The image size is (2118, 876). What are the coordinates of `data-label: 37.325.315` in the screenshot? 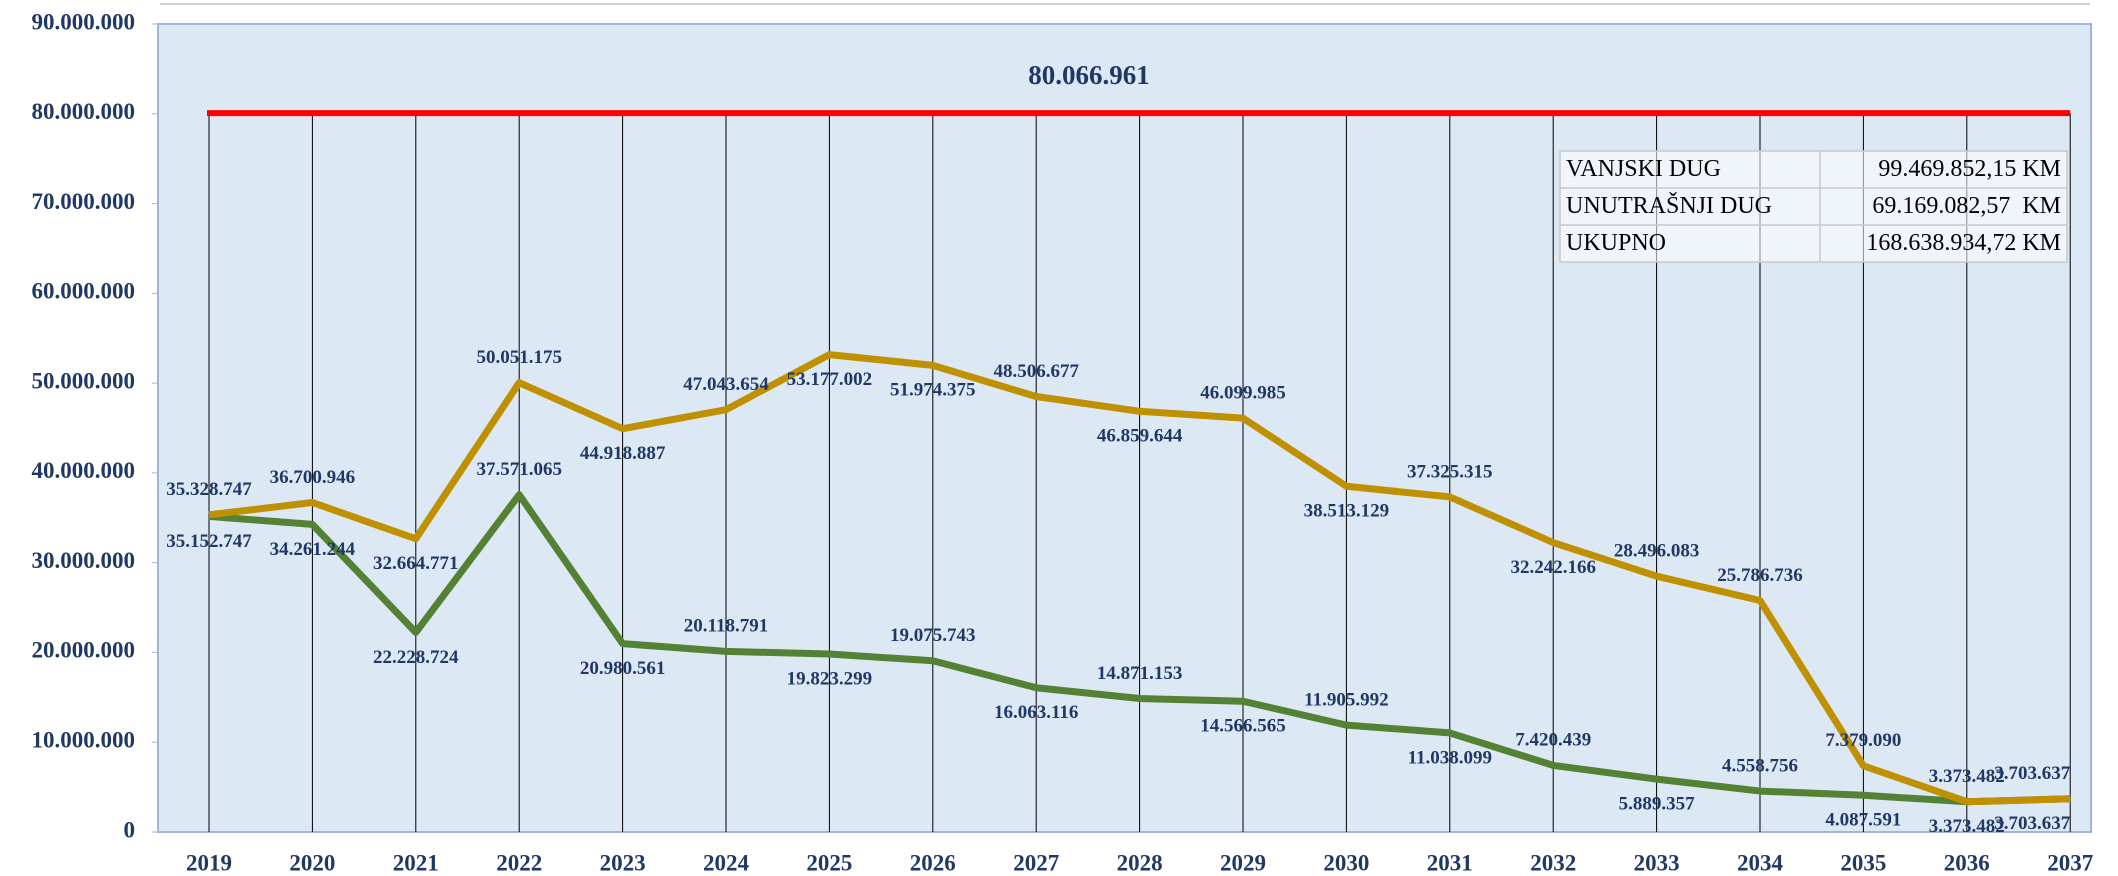 It's located at (1450, 471).